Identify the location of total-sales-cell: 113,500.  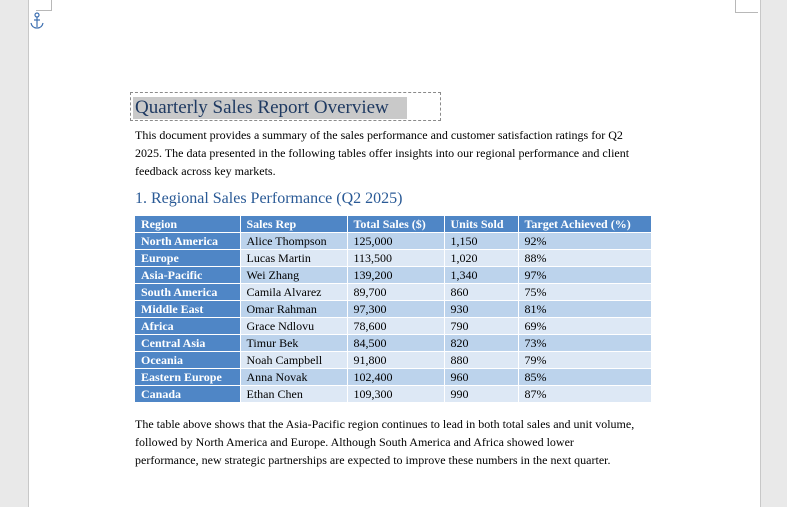
(395, 258).